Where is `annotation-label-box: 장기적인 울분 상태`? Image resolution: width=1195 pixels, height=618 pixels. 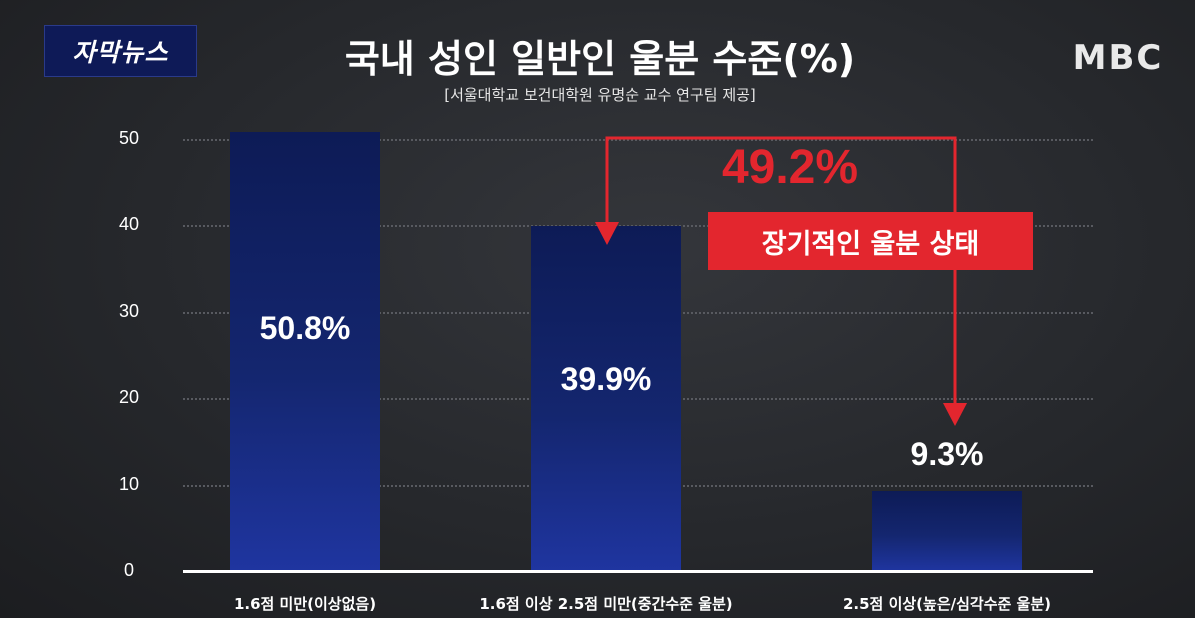 annotation-label-box: 장기적인 울분 상태 is located at coordinates (870, 241).